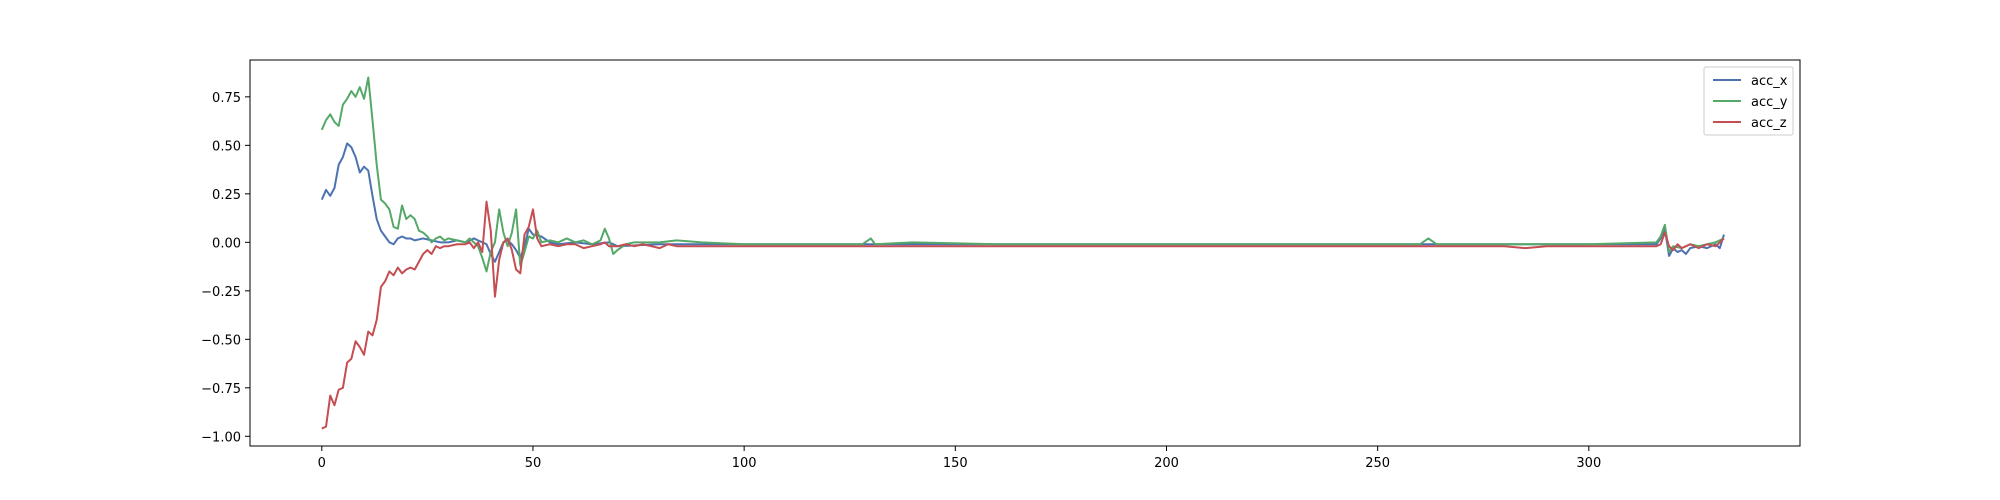  I want to click on x-tick-label: 300, so click(1588, 463).